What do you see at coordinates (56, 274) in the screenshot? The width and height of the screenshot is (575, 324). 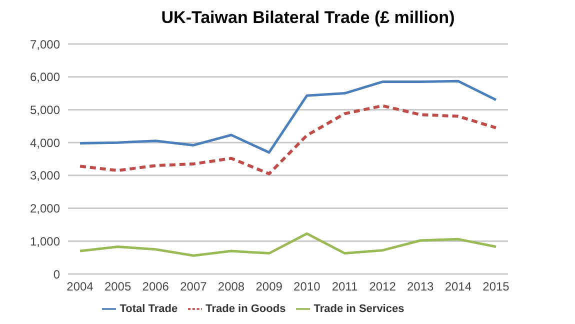 I see `y-tick-label: 0` at bounding box center [56, 274].